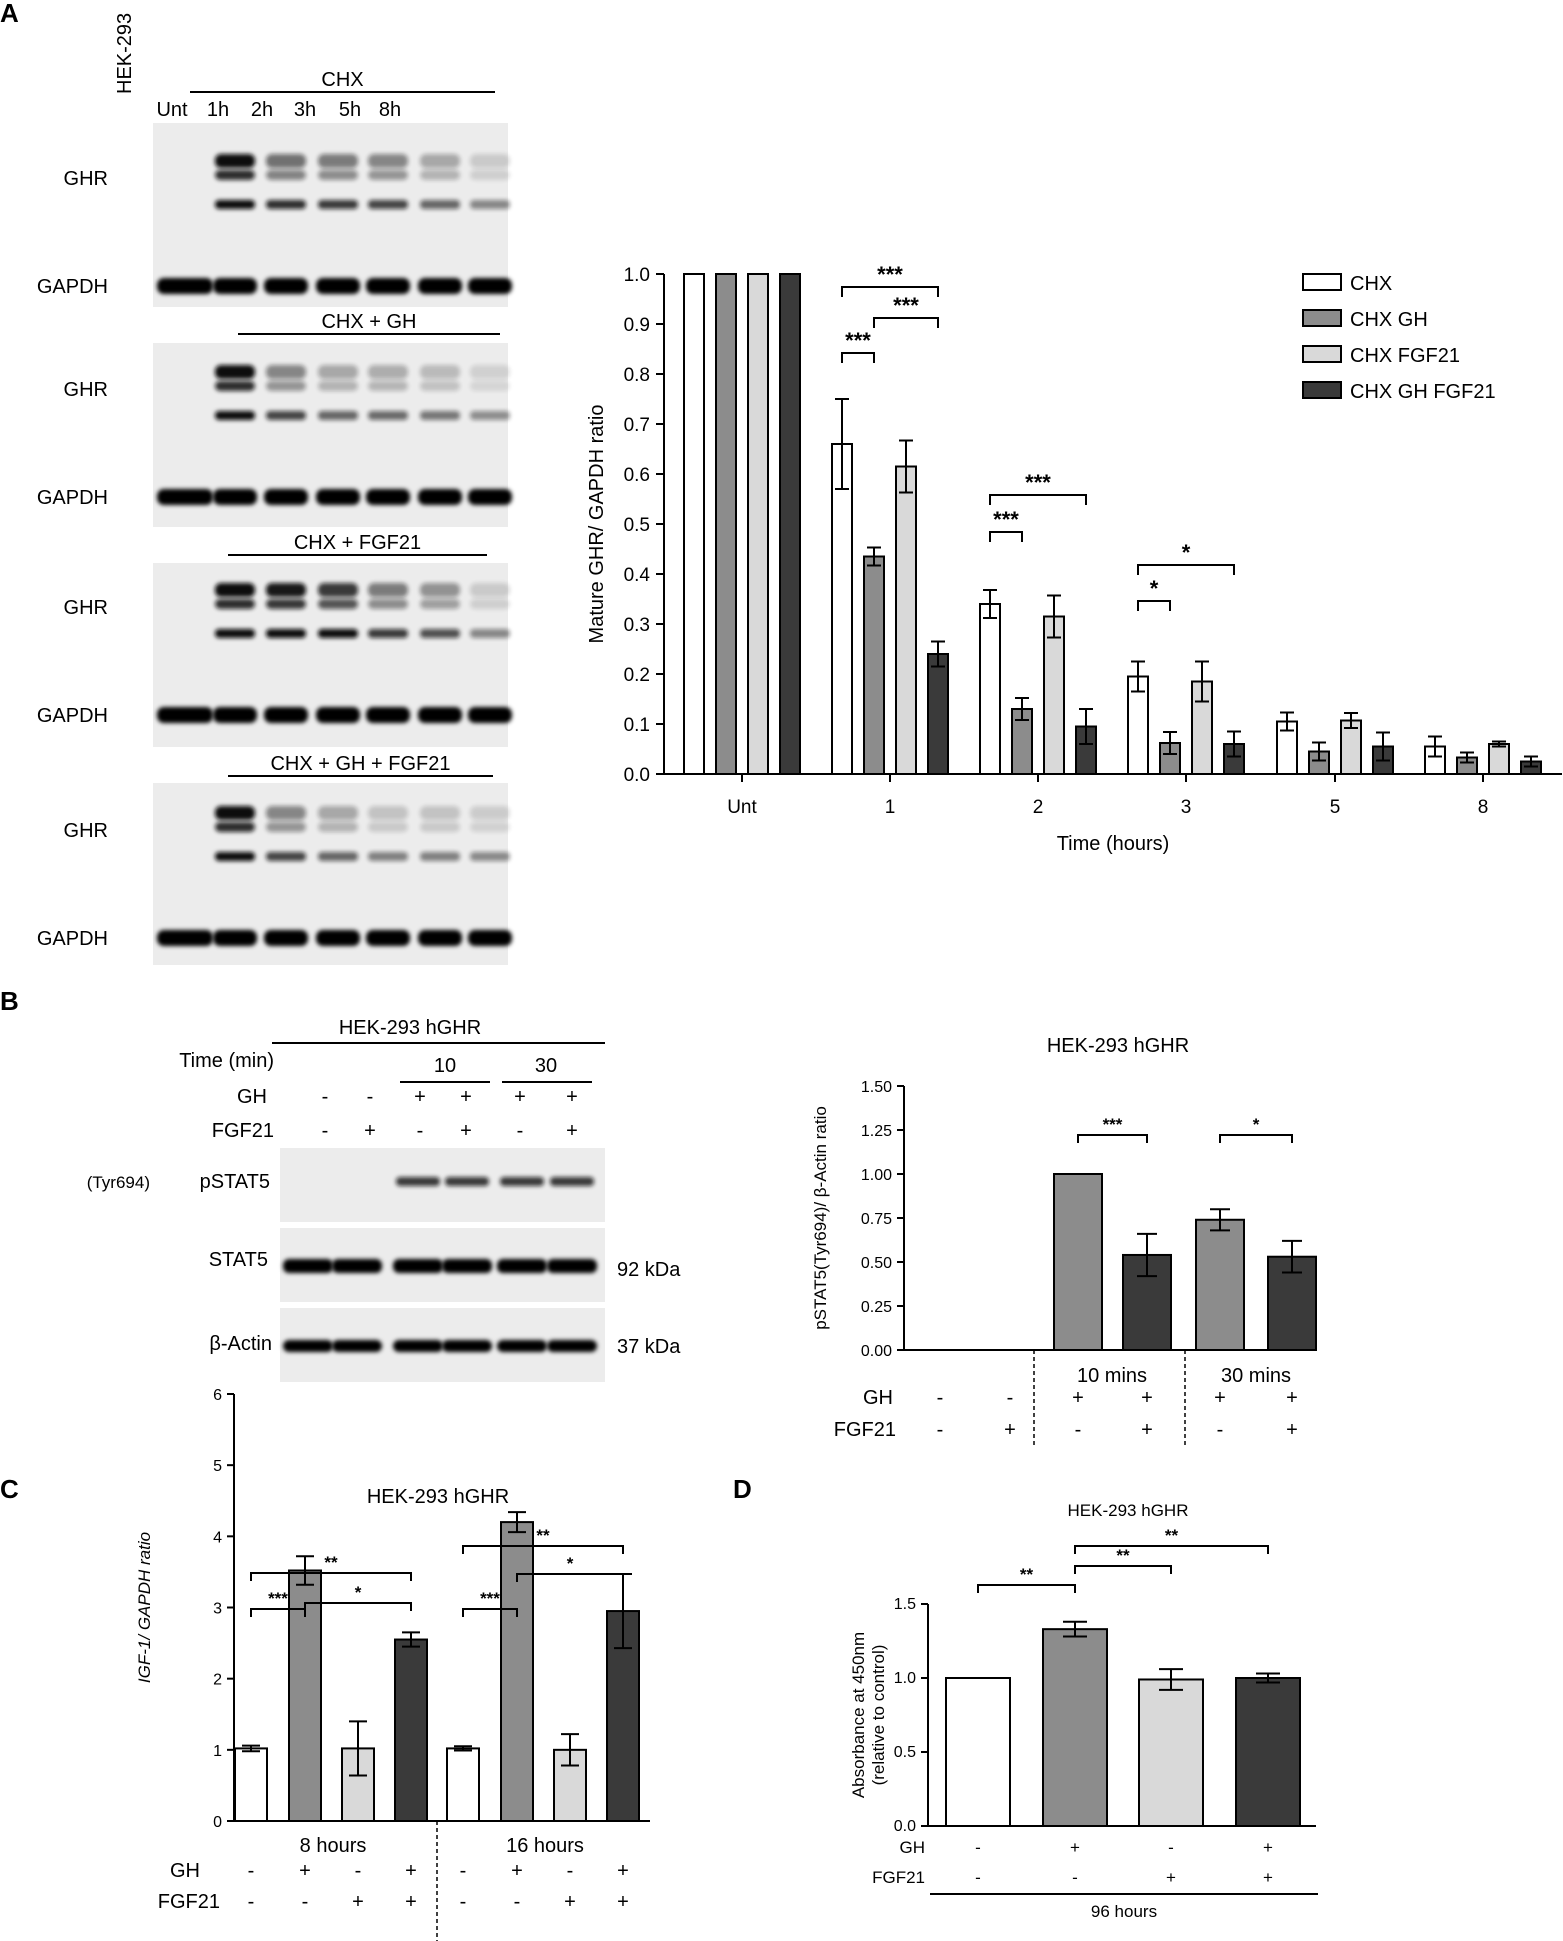  I want to click on group-label-16: 16 hours, so click(545, 1846).